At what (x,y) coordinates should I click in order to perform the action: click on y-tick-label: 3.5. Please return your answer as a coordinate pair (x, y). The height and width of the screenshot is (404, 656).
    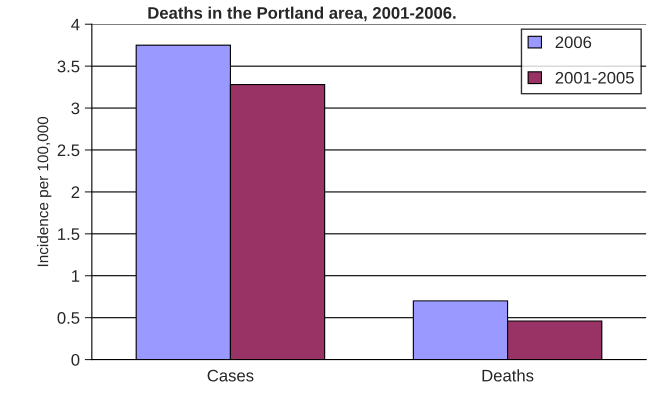
    Looking at the image, I should click on (69, 66).